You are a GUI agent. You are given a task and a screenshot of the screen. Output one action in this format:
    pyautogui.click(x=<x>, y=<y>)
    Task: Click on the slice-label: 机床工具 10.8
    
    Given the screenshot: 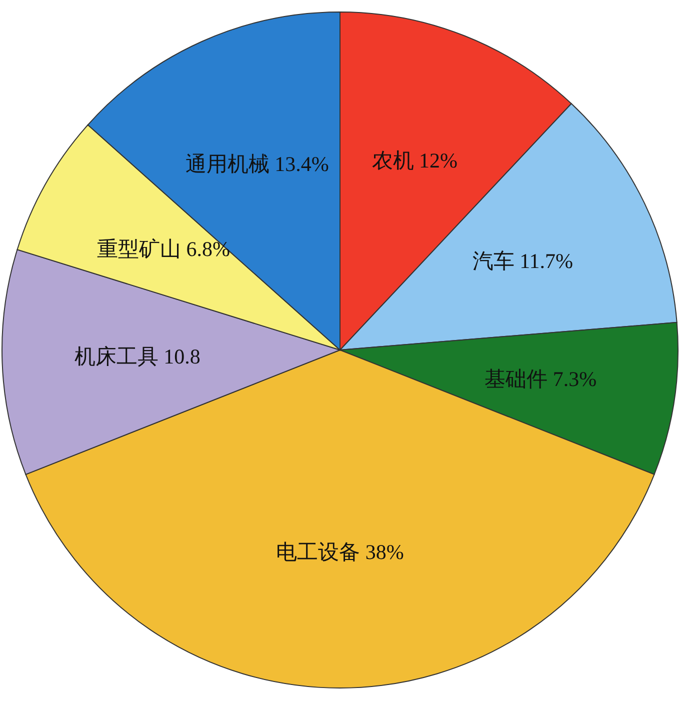 What is the action you would take?
    pyautogui.click(x=137, y=356)
    